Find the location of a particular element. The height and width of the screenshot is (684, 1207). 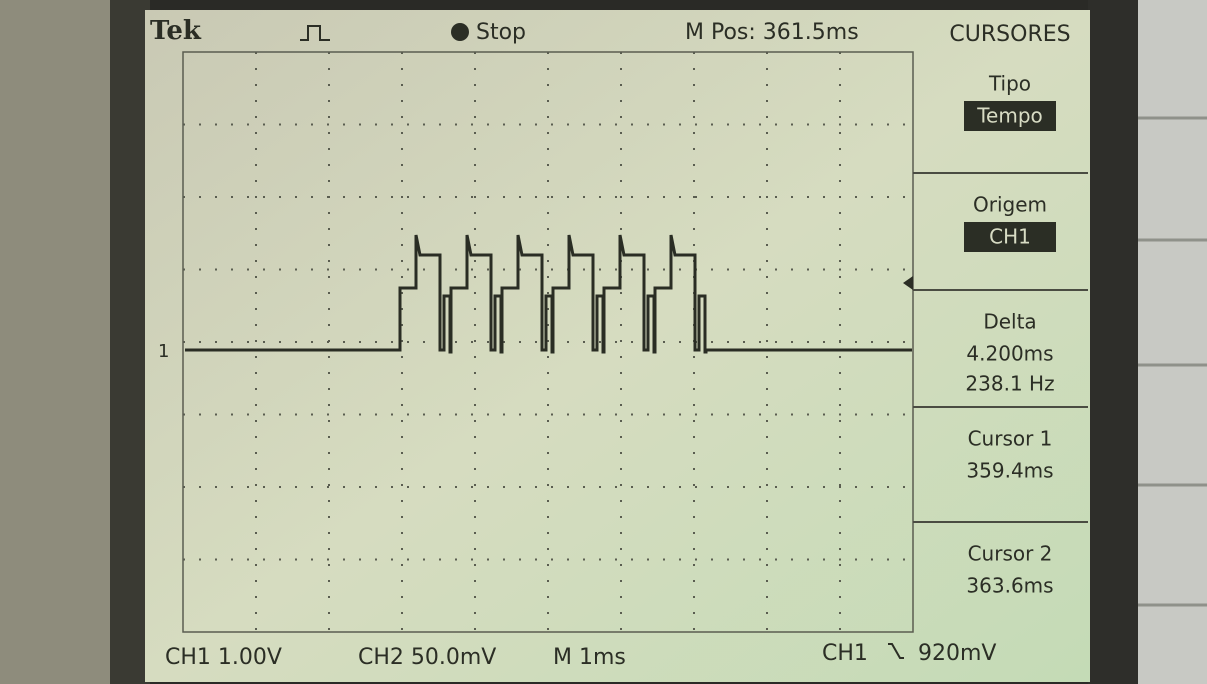

menu-value: Tempo is located at coordinates (1009, 116).